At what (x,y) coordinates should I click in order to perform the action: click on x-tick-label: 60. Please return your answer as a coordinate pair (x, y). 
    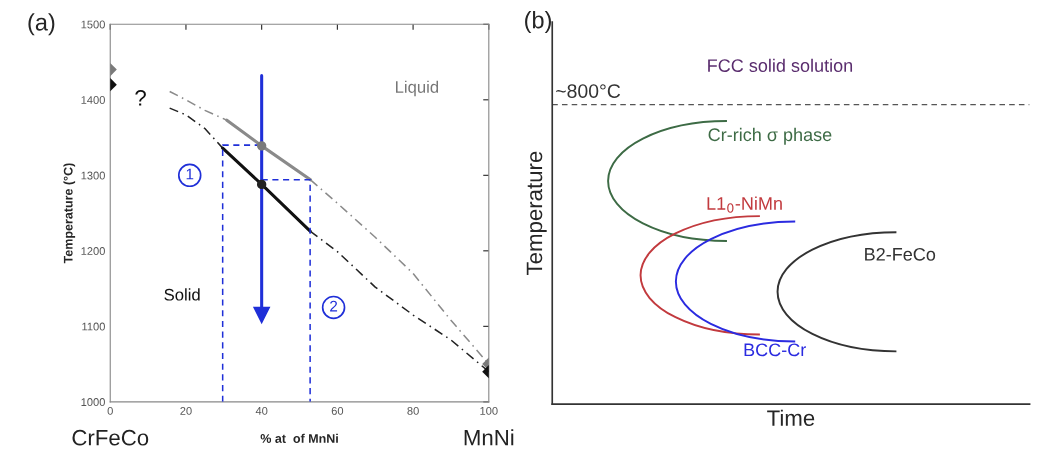
    Looking at the image, I should click on (337, 411).